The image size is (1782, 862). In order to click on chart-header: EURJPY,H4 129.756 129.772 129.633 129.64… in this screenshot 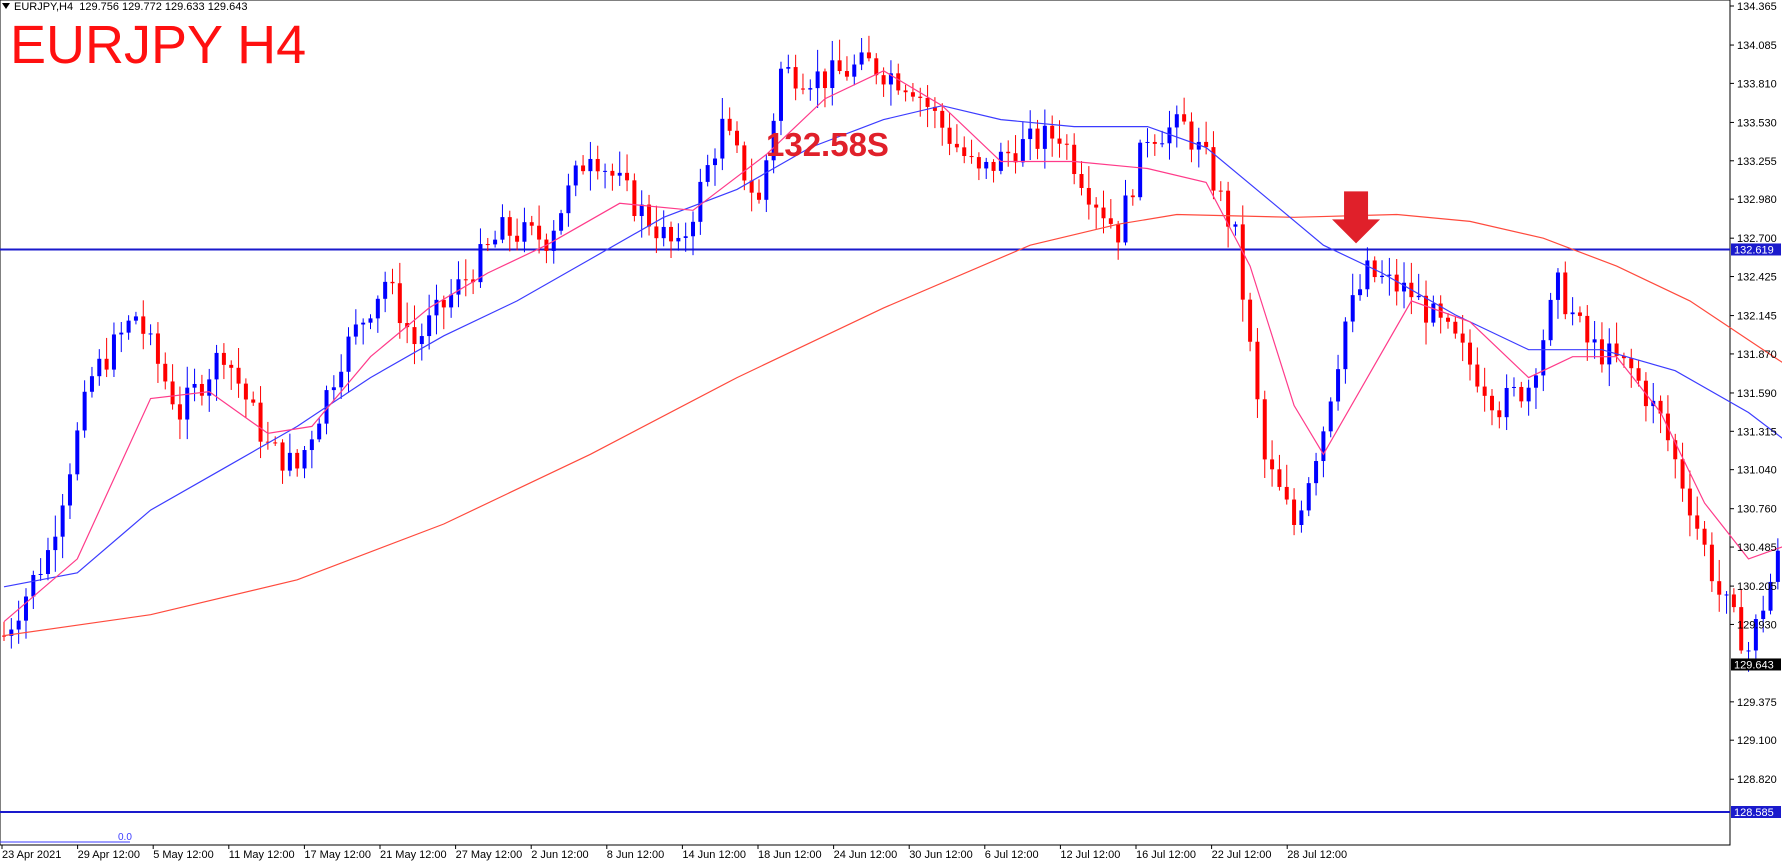, I will do `click(124, 7)`.